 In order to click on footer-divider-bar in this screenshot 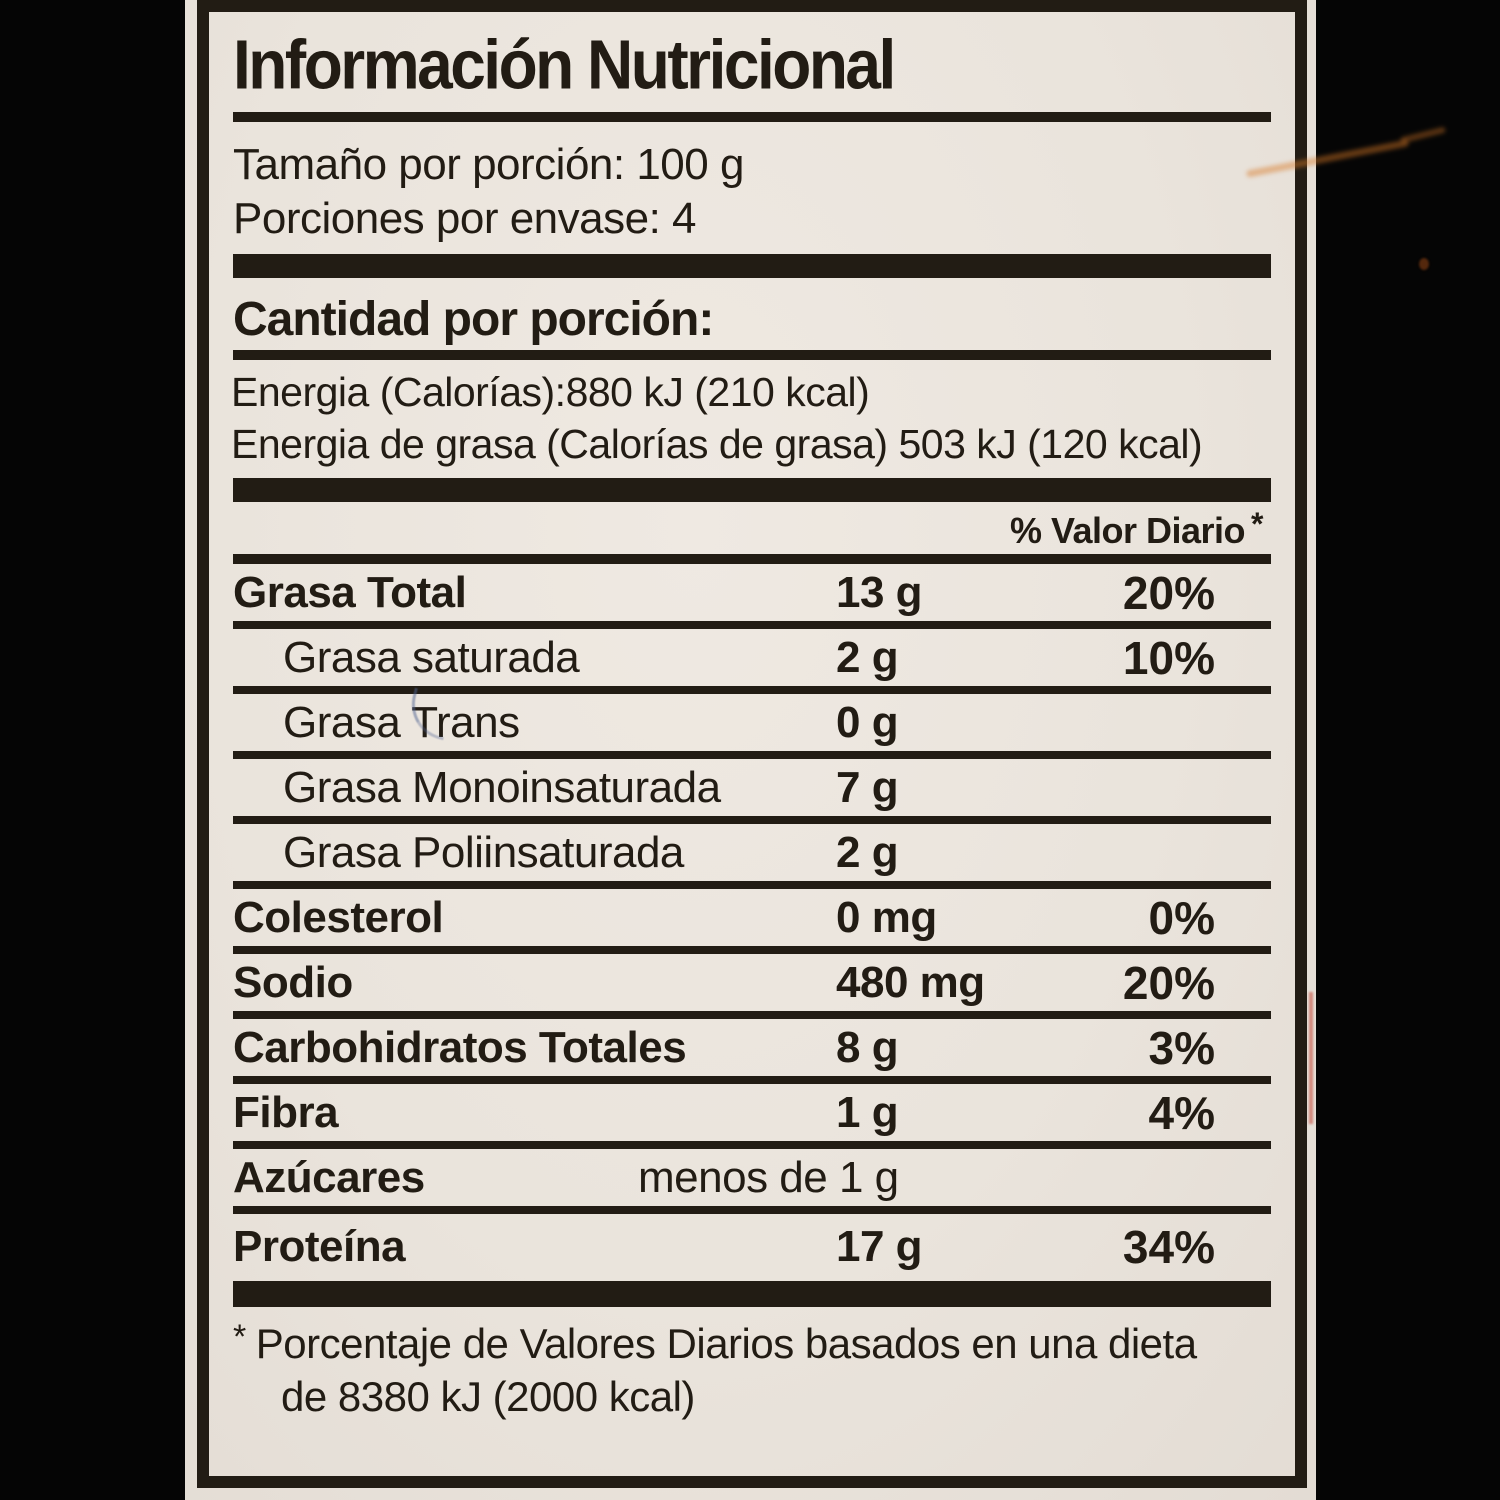, I will do `click(752, 1294)`.